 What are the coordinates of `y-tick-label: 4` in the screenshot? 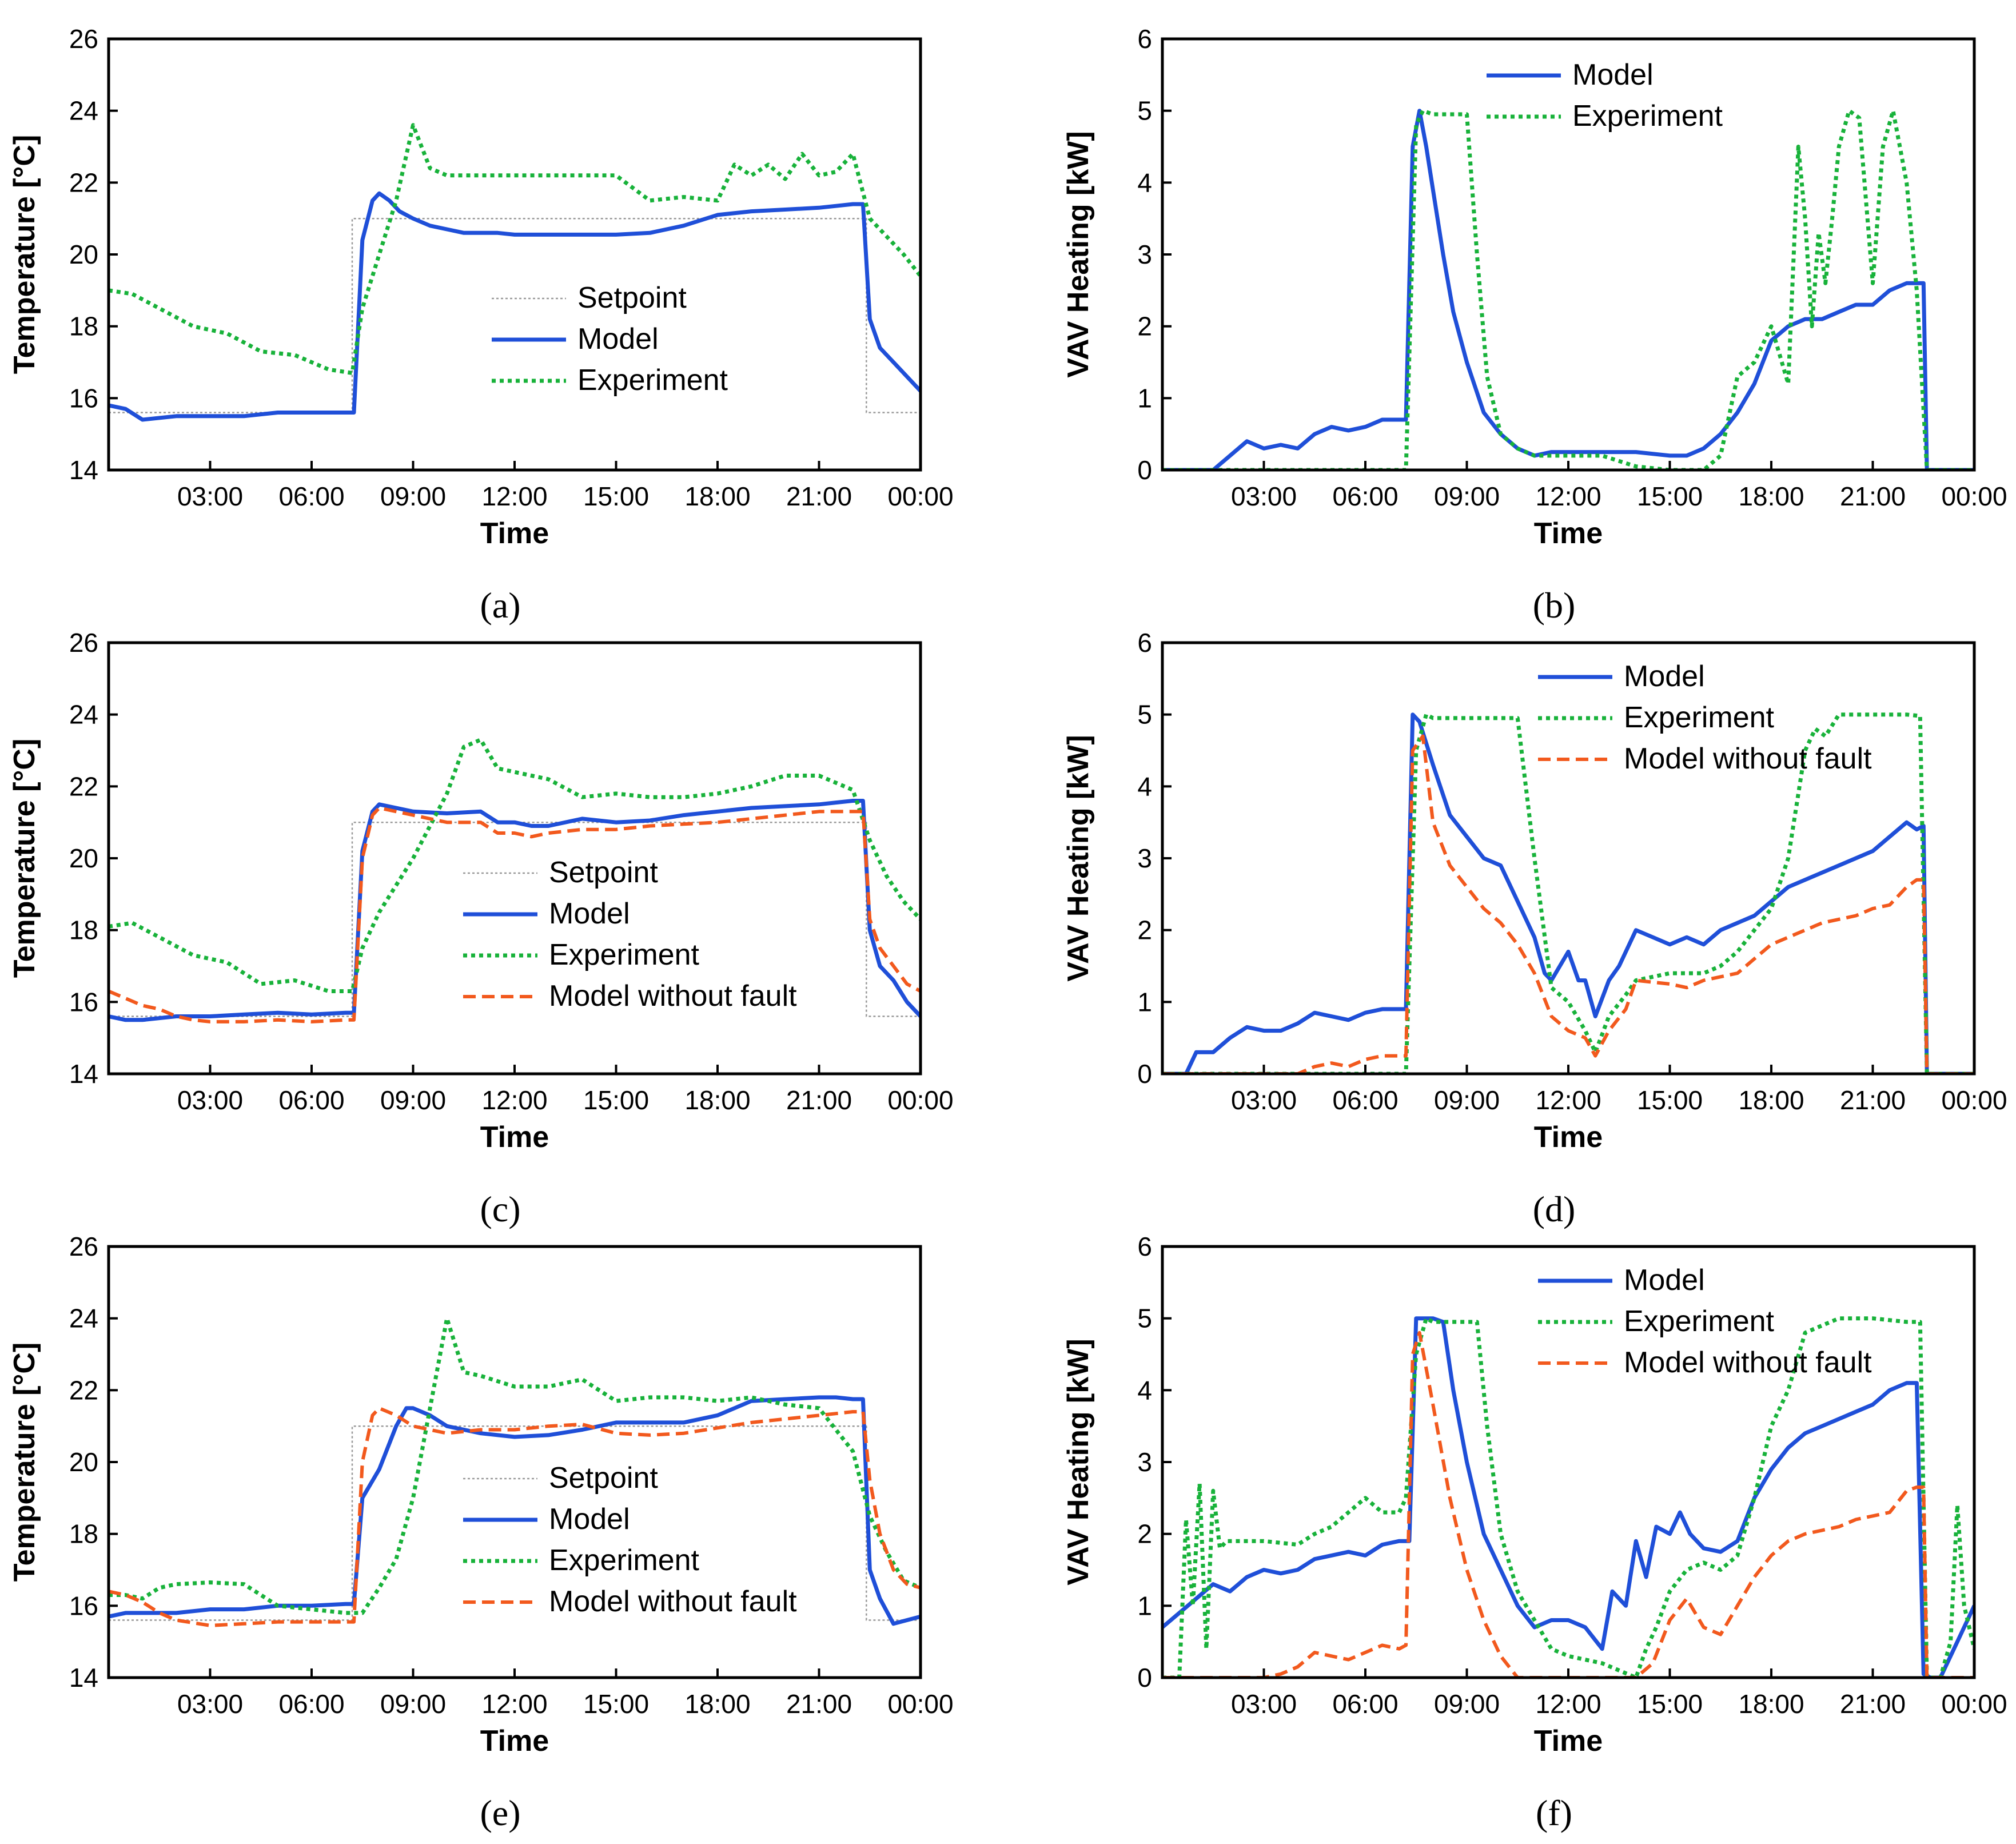 It's located at (1144, 786).